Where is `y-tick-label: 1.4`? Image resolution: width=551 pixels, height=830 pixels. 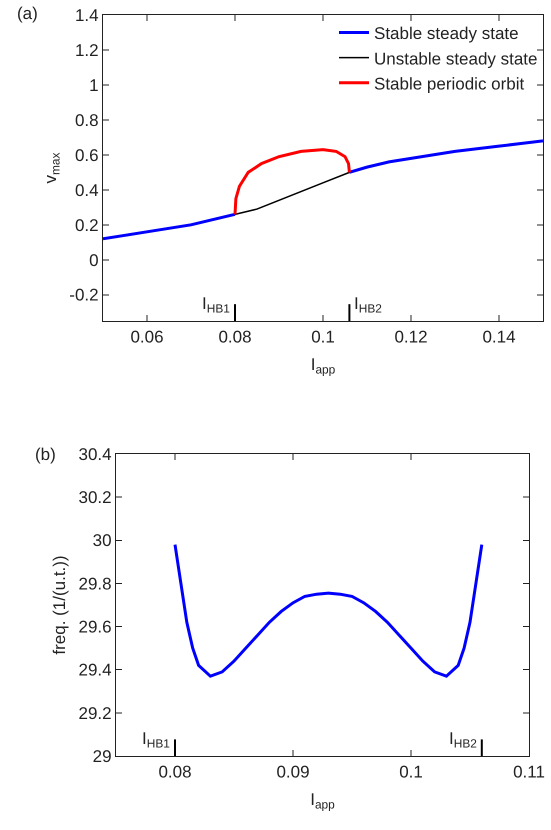
y-tick-label: 1.4 is located at coordinates (86, 15).